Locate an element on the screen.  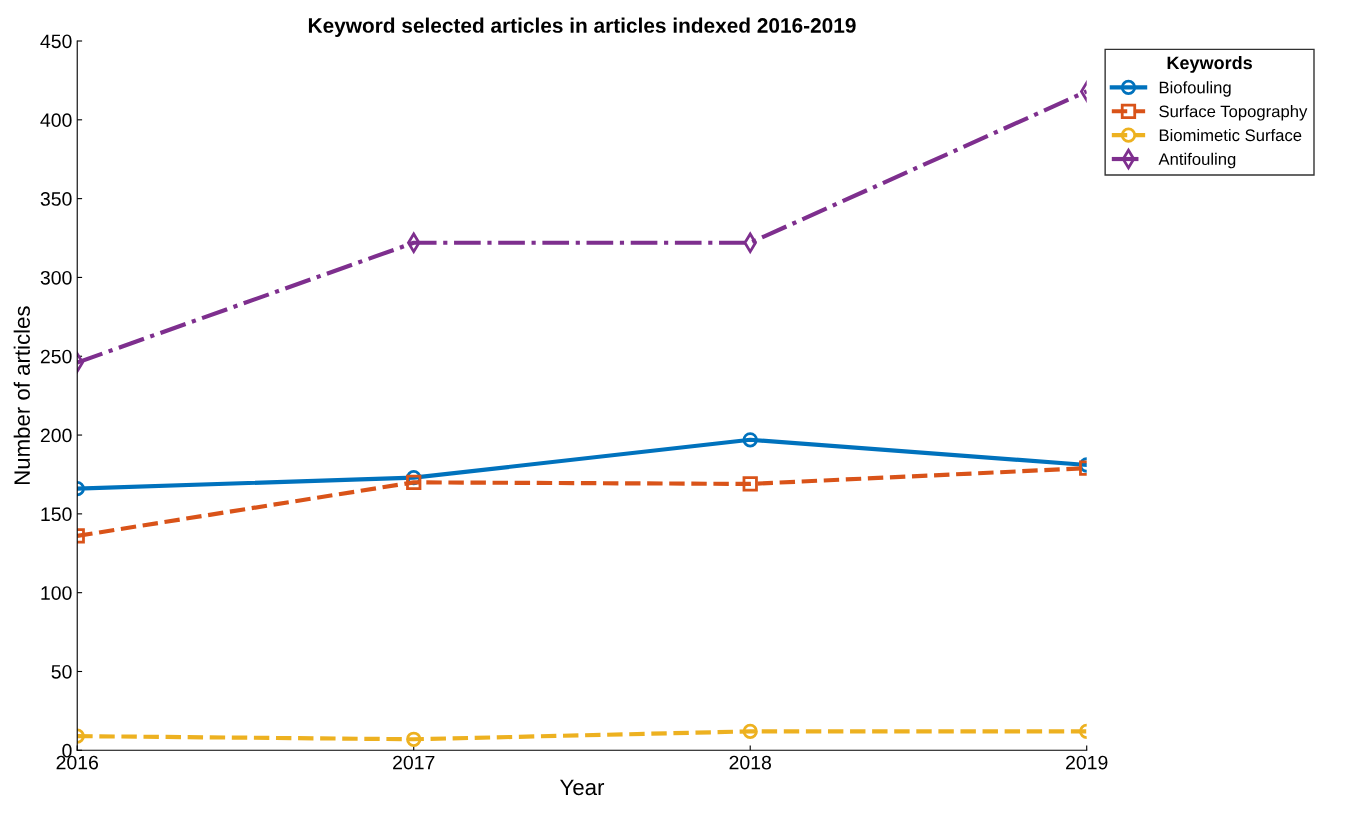
y-tick-label: 400 is located at coordinates (56, 120).